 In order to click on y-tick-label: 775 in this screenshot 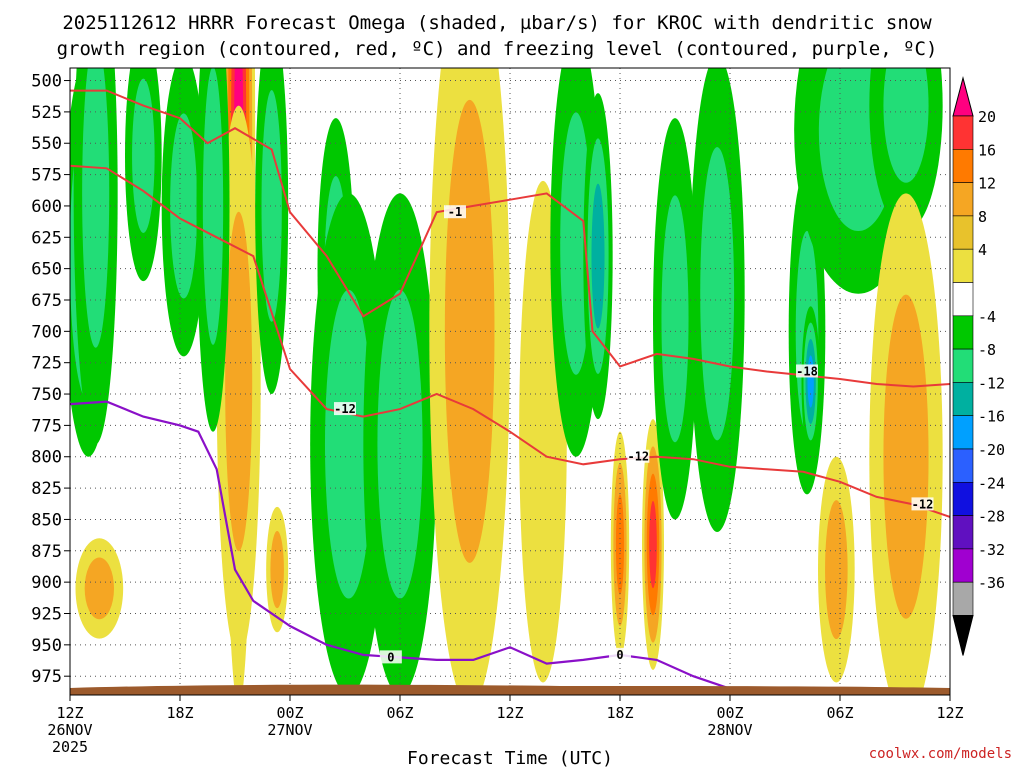, I will do `click(46, 426)`.